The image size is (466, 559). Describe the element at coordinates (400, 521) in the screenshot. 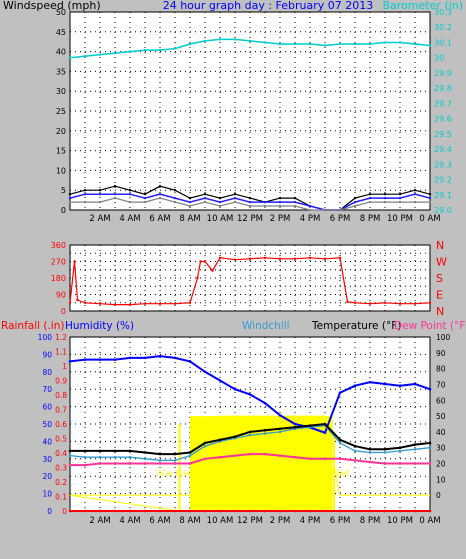

I see `bottom-x-tick-label: 10 PM` at that location.